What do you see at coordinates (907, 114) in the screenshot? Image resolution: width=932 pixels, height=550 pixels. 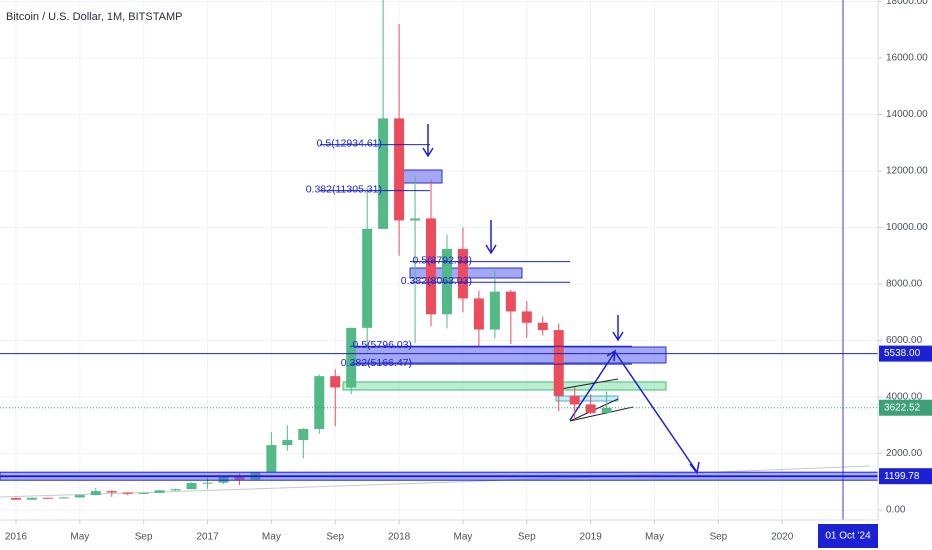 I see `y-tick-label: 14000.00` at bounding box center [907, 114].